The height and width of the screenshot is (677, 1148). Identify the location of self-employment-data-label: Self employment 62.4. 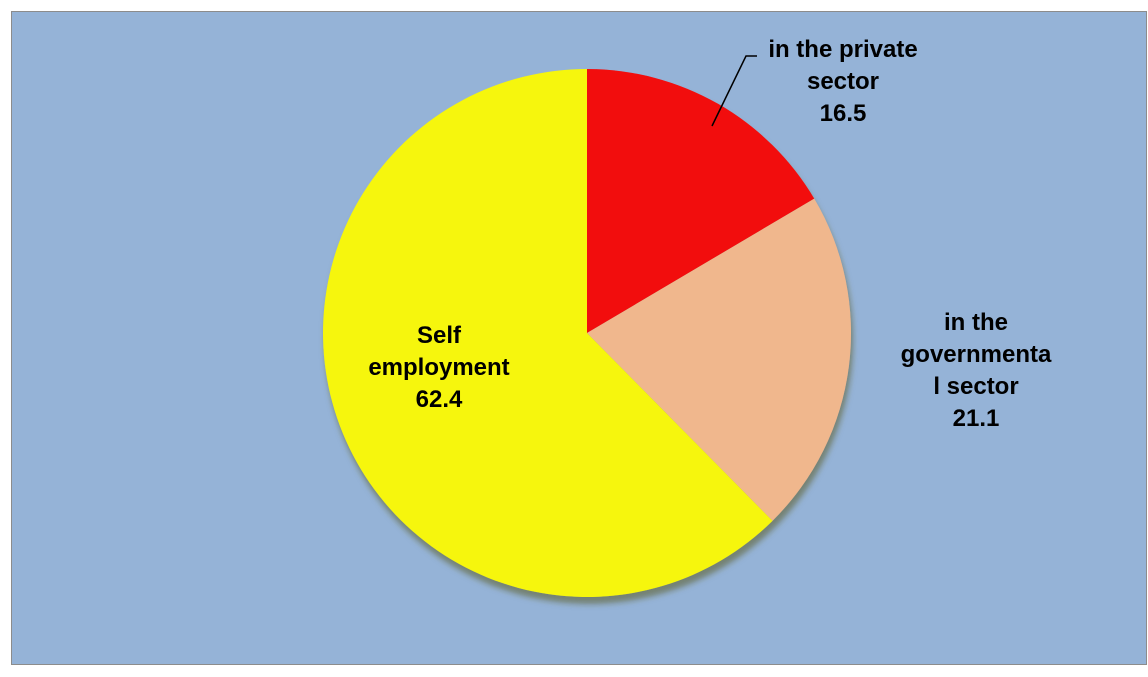
(439, 368).